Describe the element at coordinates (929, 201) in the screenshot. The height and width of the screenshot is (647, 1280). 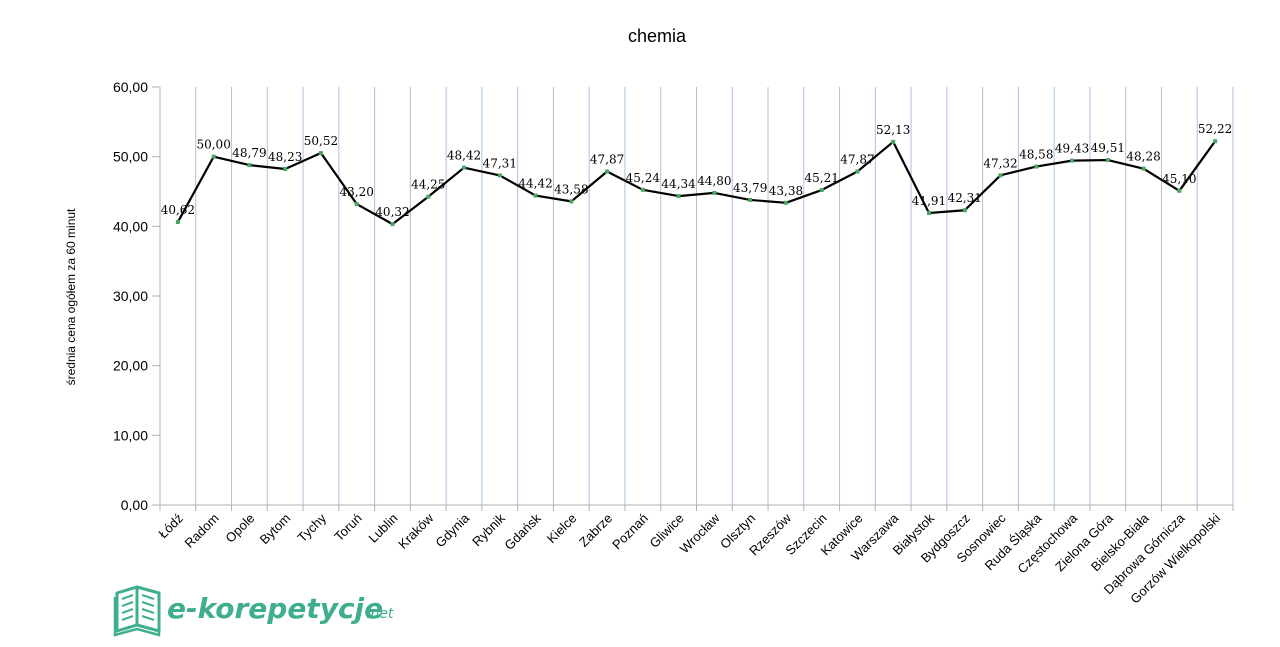
I see `data-label: 41,91` at that location.